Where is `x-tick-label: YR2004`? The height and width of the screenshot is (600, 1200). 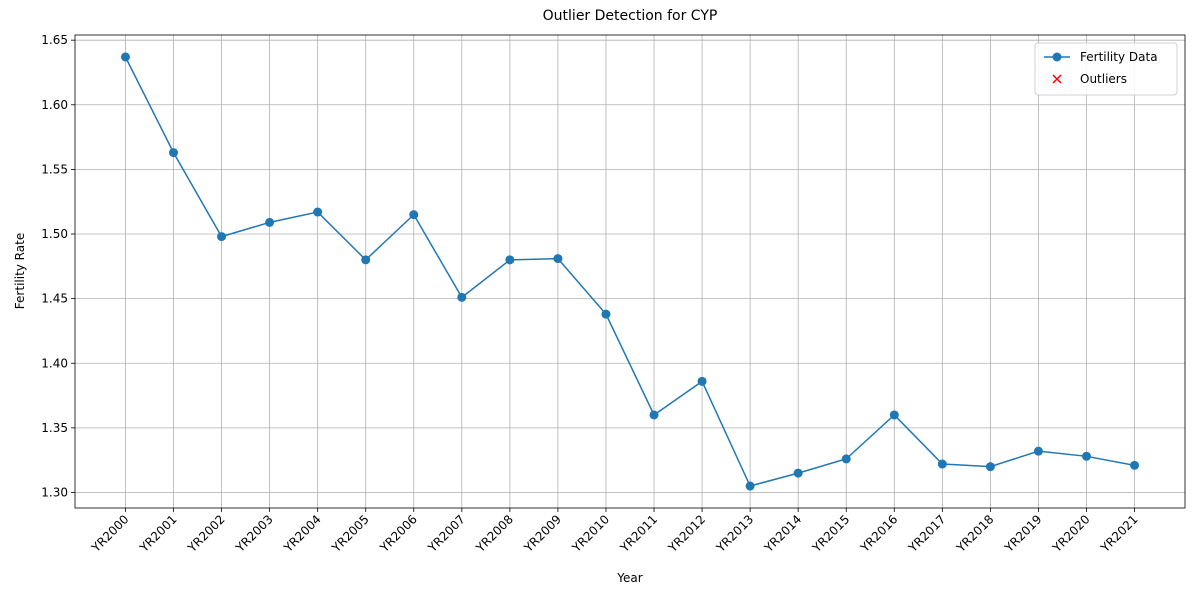
x-tick-label: YR2004 is located at coordinates (301, 533).